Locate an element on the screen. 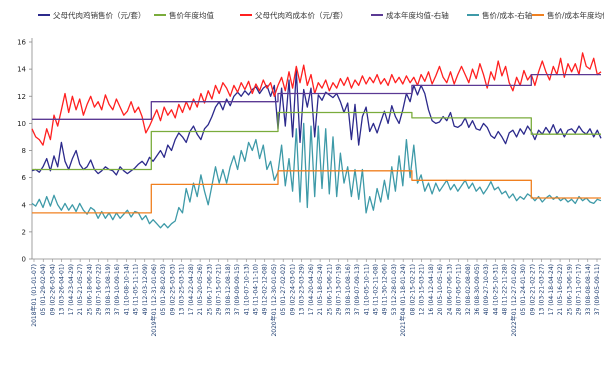 The image size is (604, 374). x-tick-label: 16 (04-12-04-18) is located at coordinates (431, 289).